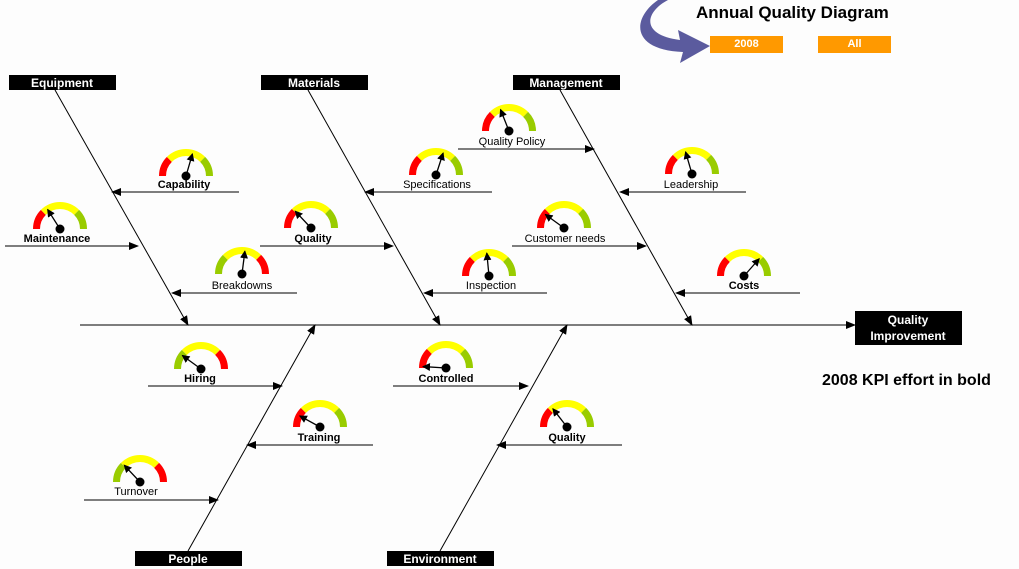 Image resolution: width=1019 pixels, height=569 pixels. I want to click on category-header-label: People, so click(188, 559).